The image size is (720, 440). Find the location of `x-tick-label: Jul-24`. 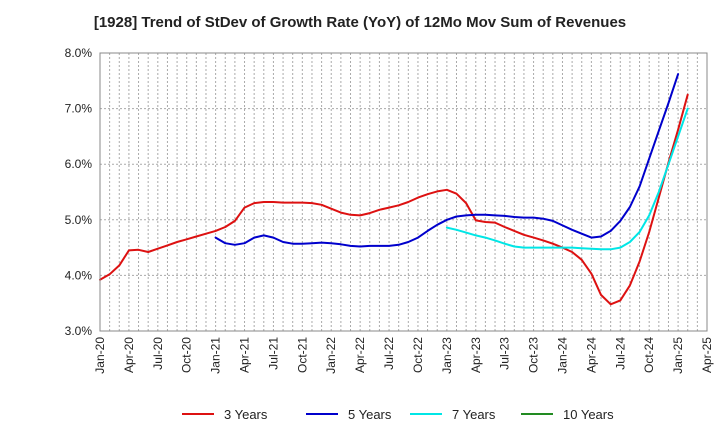

x-tick-label: Jul-24 is located at coordinates (620, 353).